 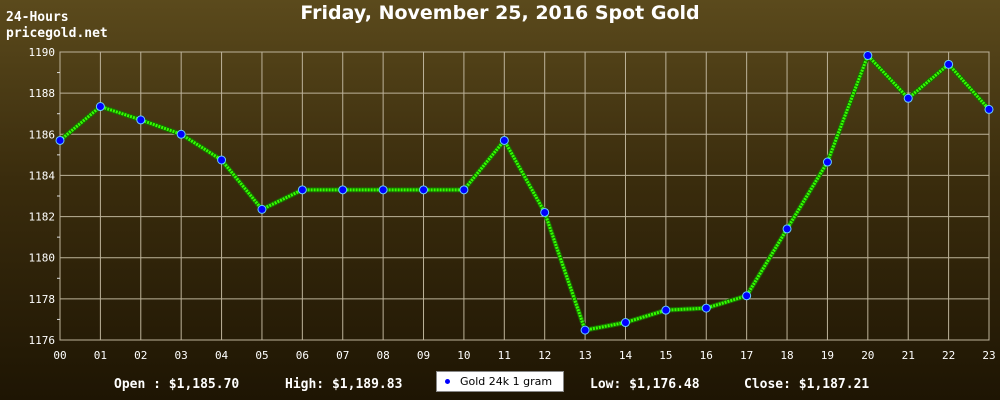 I want to click on y-tick-label: 1176, so click(x=42, y=340).